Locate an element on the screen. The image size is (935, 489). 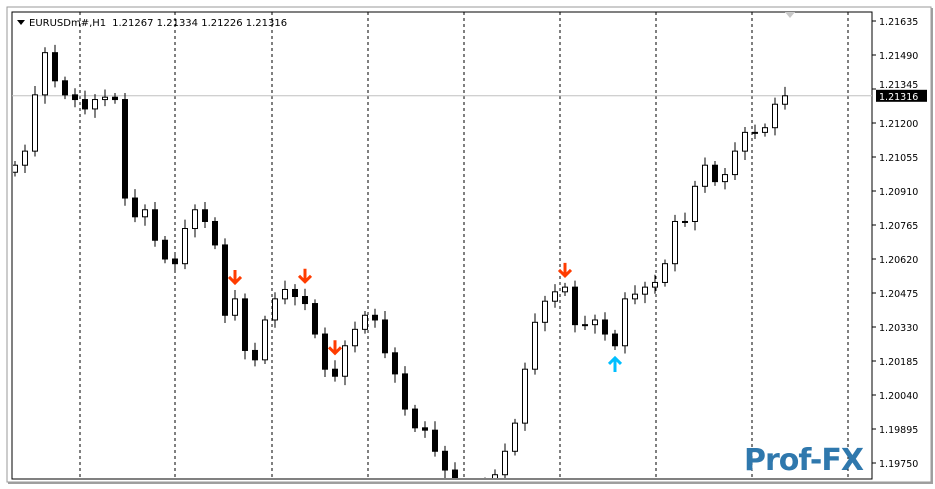
prof-fx-logo: Prof-FX is located at coordinates (804, 460).